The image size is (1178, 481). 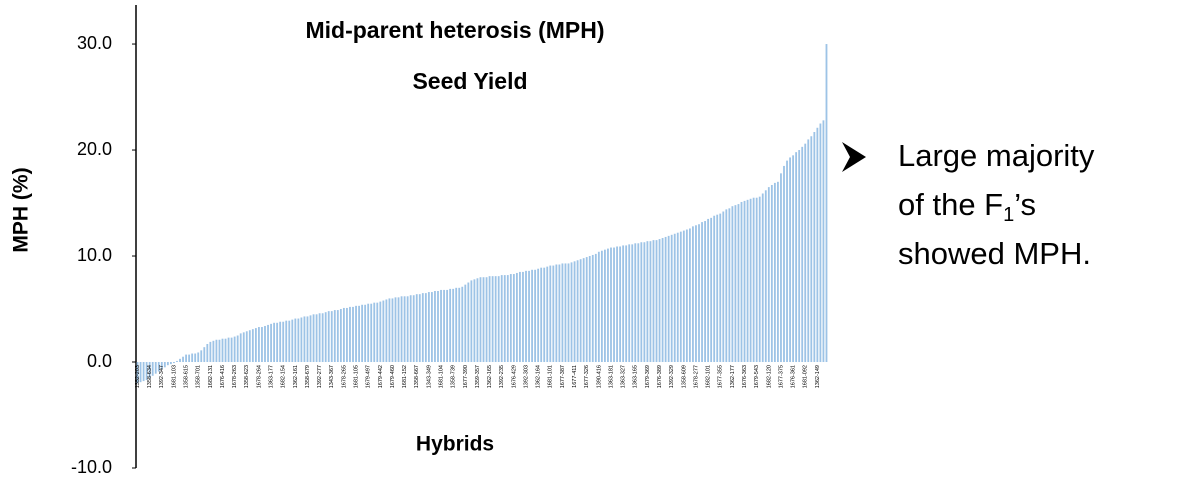 What do you see at coordinates (502, 376) in the screenshot?
I see `x-tick-label: 1392-235` at bounding box center [502, 376].